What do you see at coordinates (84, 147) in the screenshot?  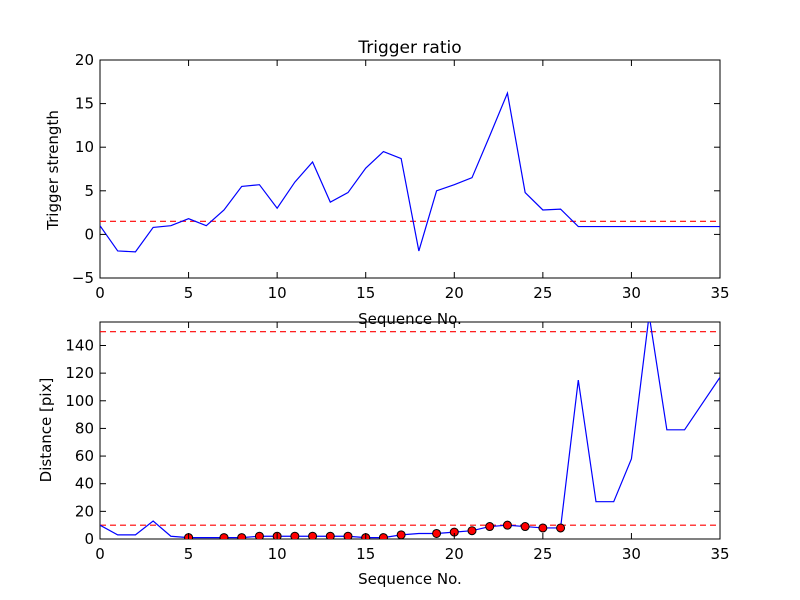 I see `top-chart-y-tick-label: 10` at bounding box center [84, 147].